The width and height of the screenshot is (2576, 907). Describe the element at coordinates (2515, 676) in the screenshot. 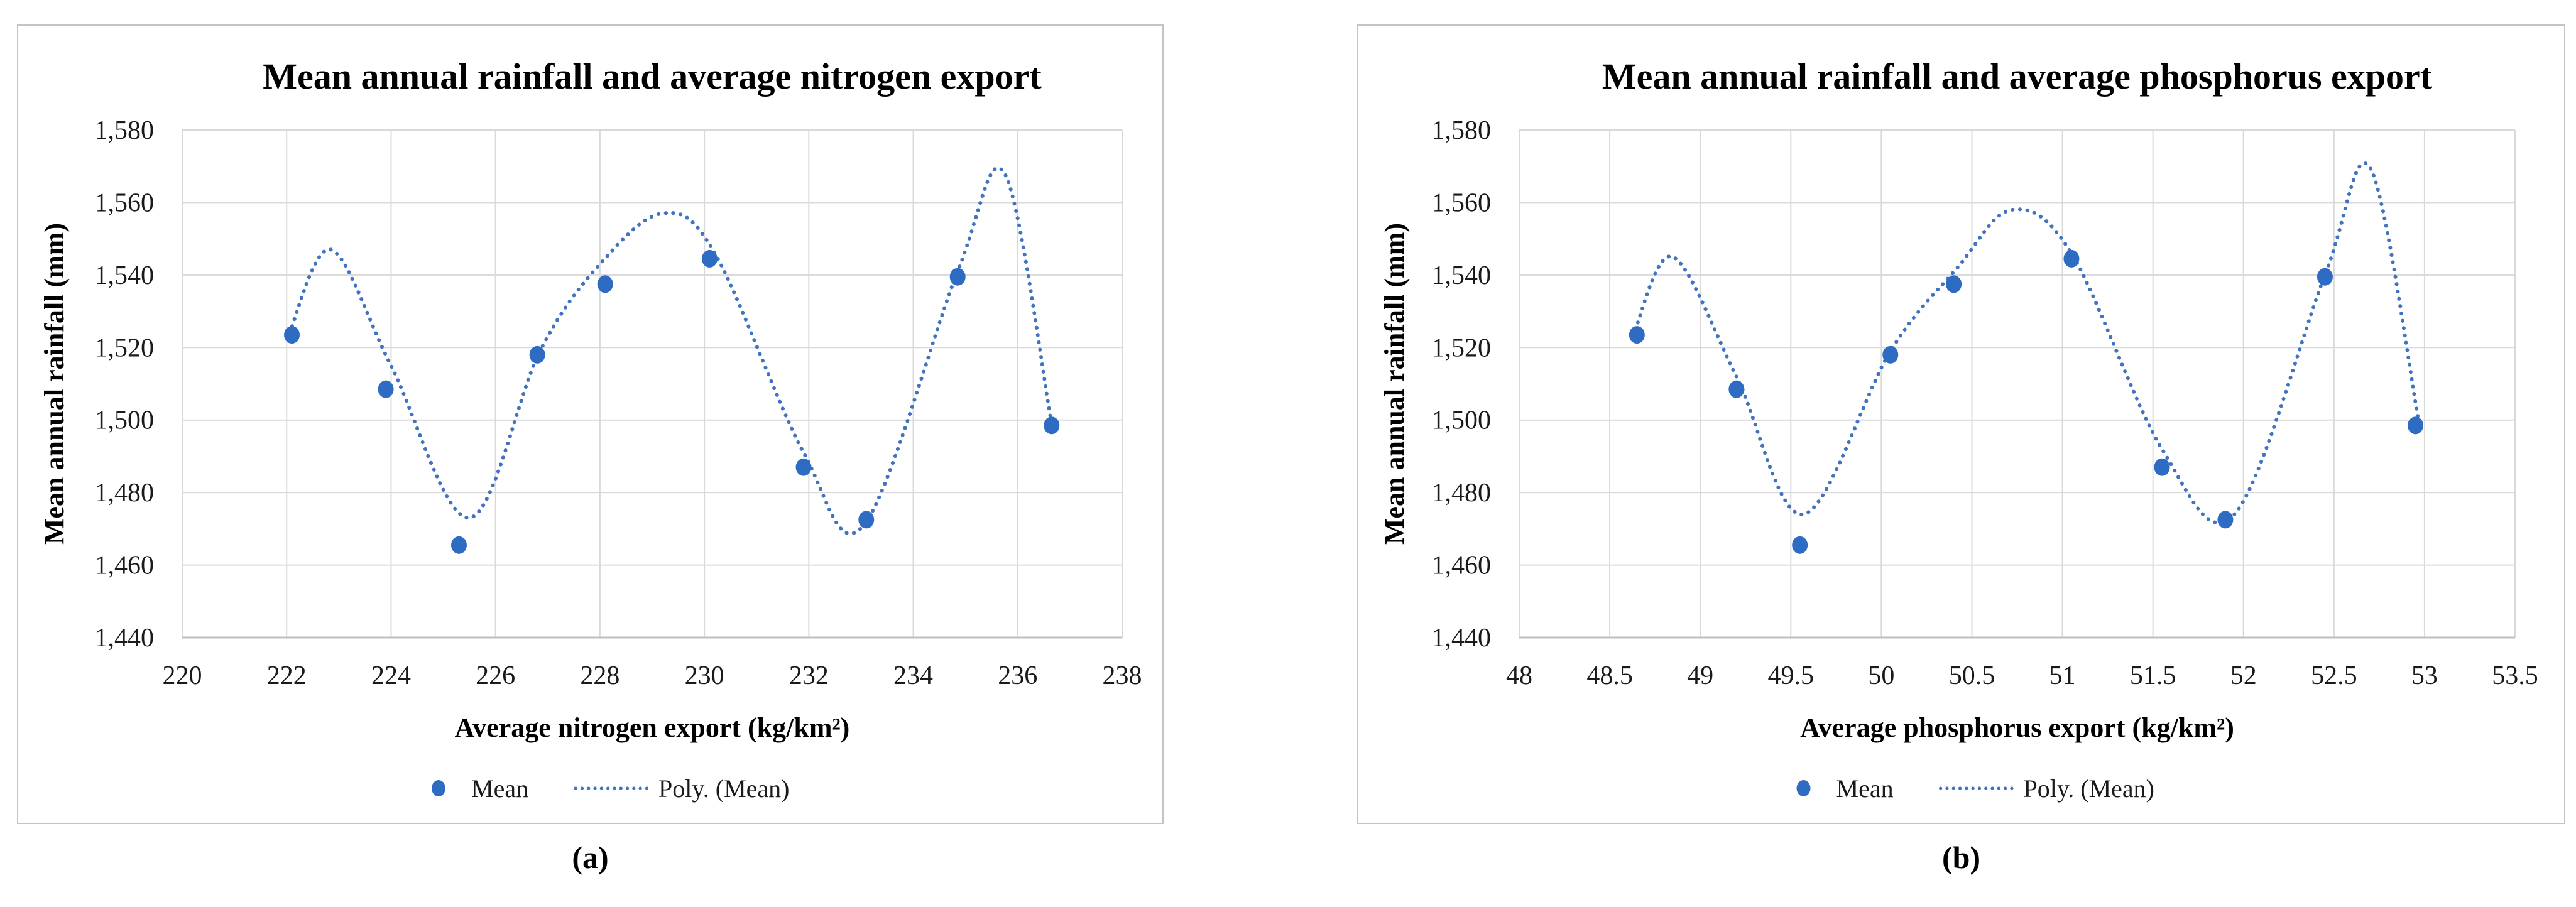

I see `x-tick-label: 53.5` at that location.